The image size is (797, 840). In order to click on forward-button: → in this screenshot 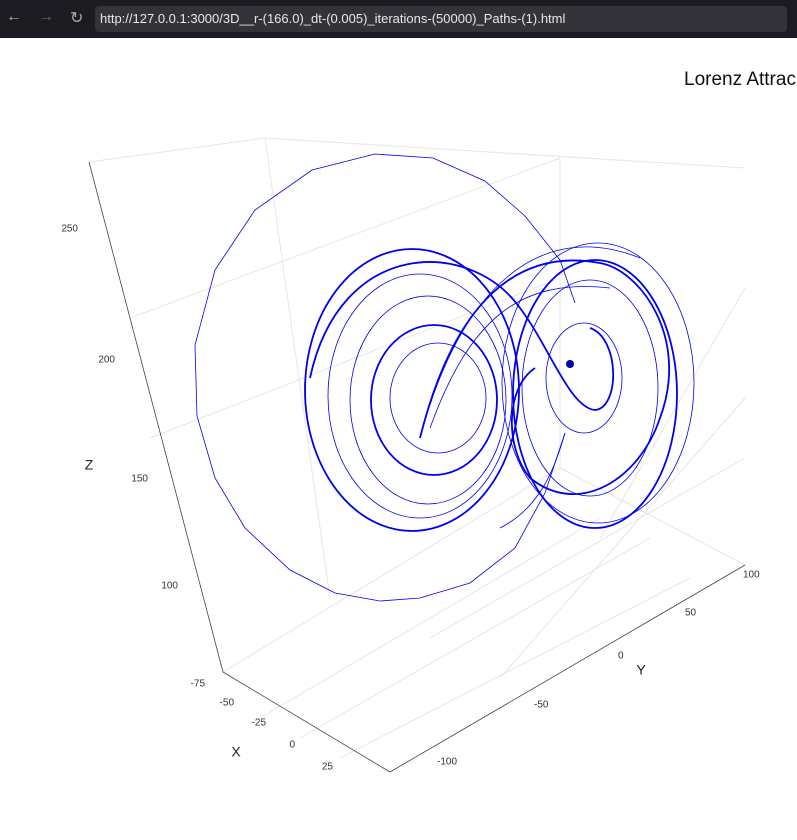, I will do `click(46, 16)`.